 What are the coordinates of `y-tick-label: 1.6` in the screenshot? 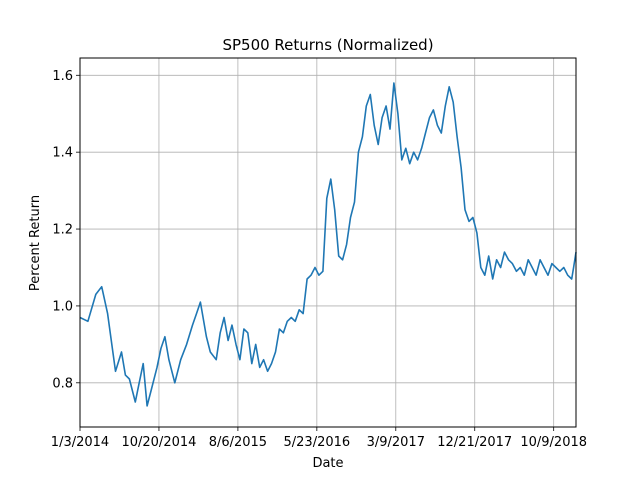 It's located at (62, 76).